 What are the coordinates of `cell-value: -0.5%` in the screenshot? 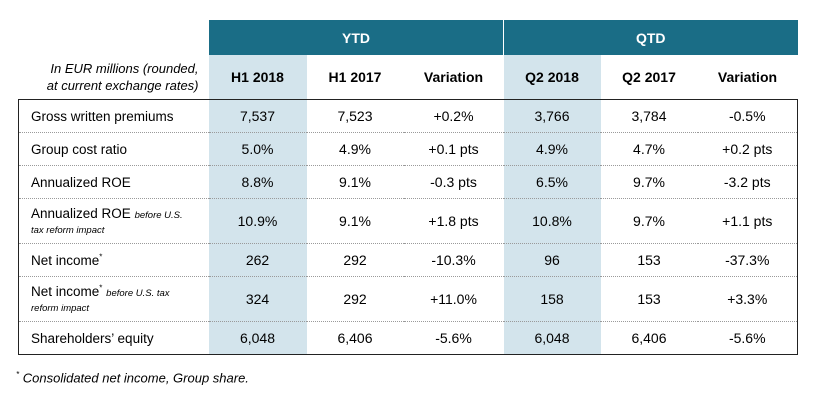 It's located at (747, 116).